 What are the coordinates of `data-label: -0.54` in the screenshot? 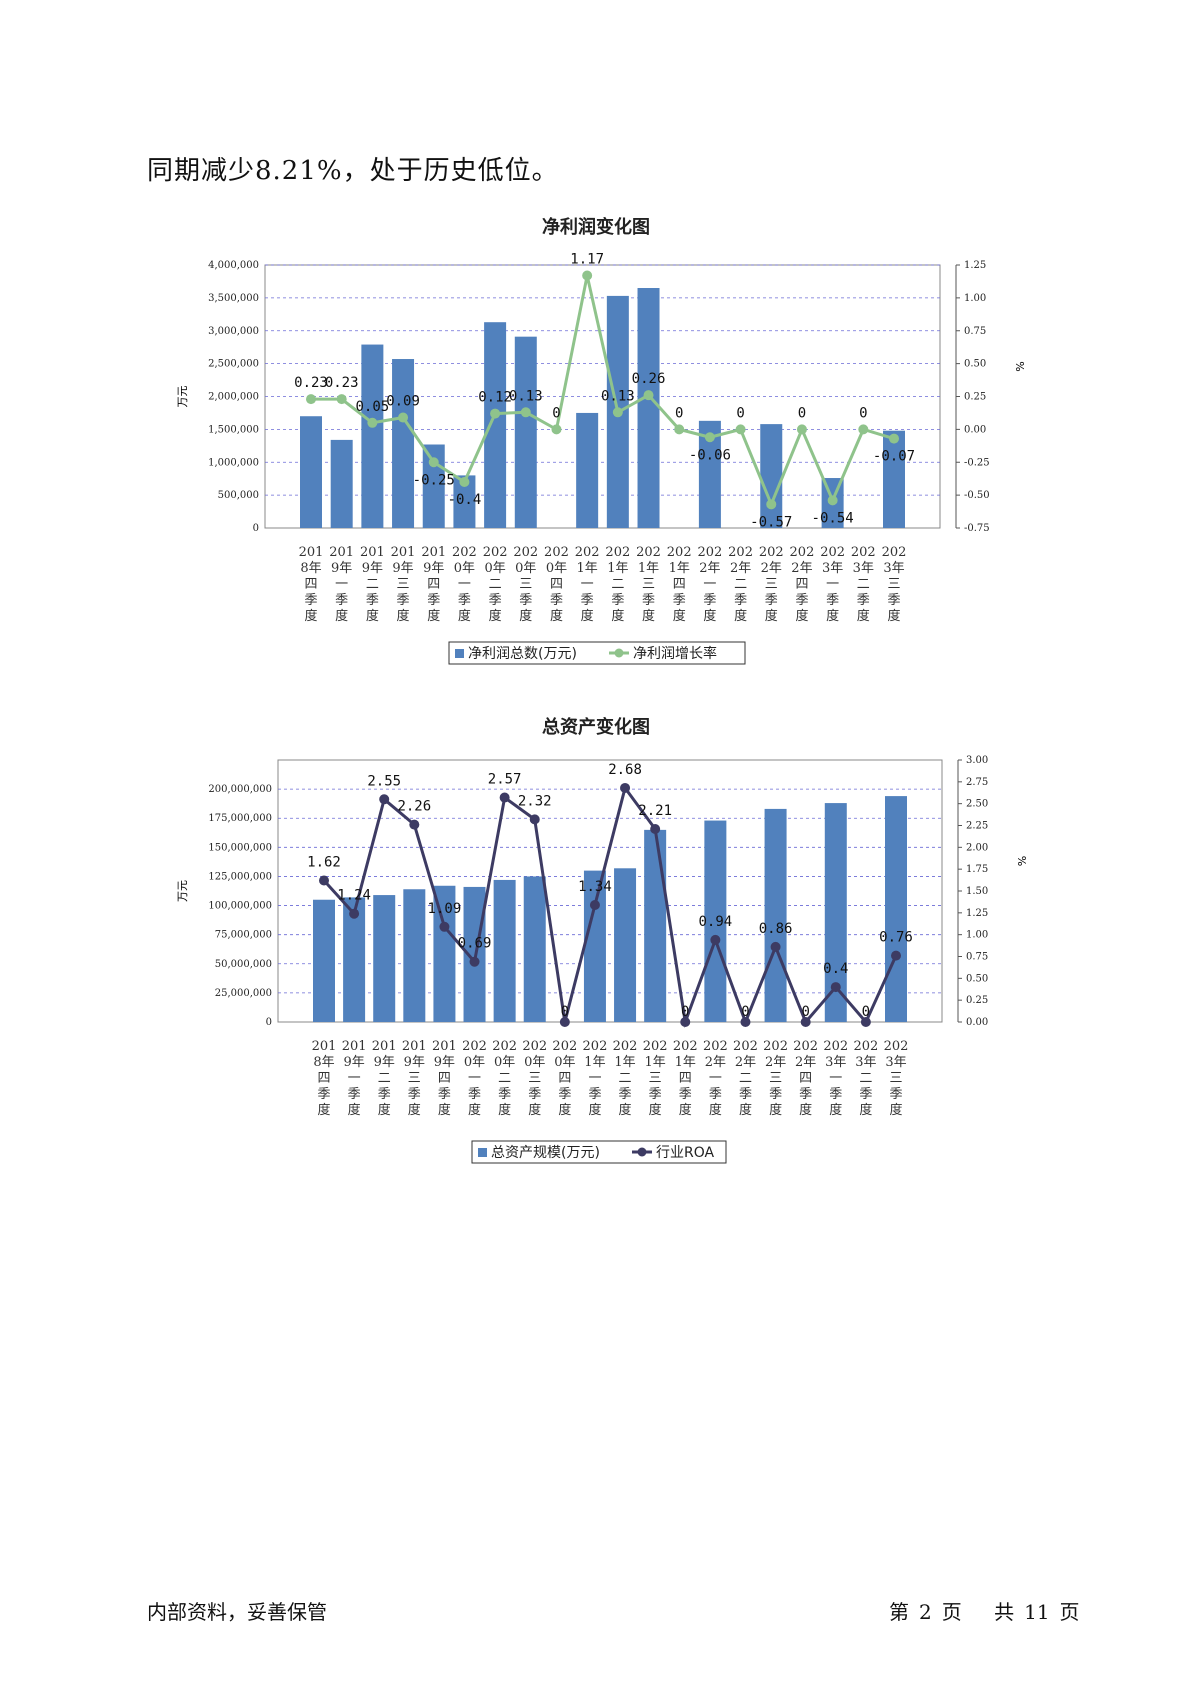 It's located at (833, 518).